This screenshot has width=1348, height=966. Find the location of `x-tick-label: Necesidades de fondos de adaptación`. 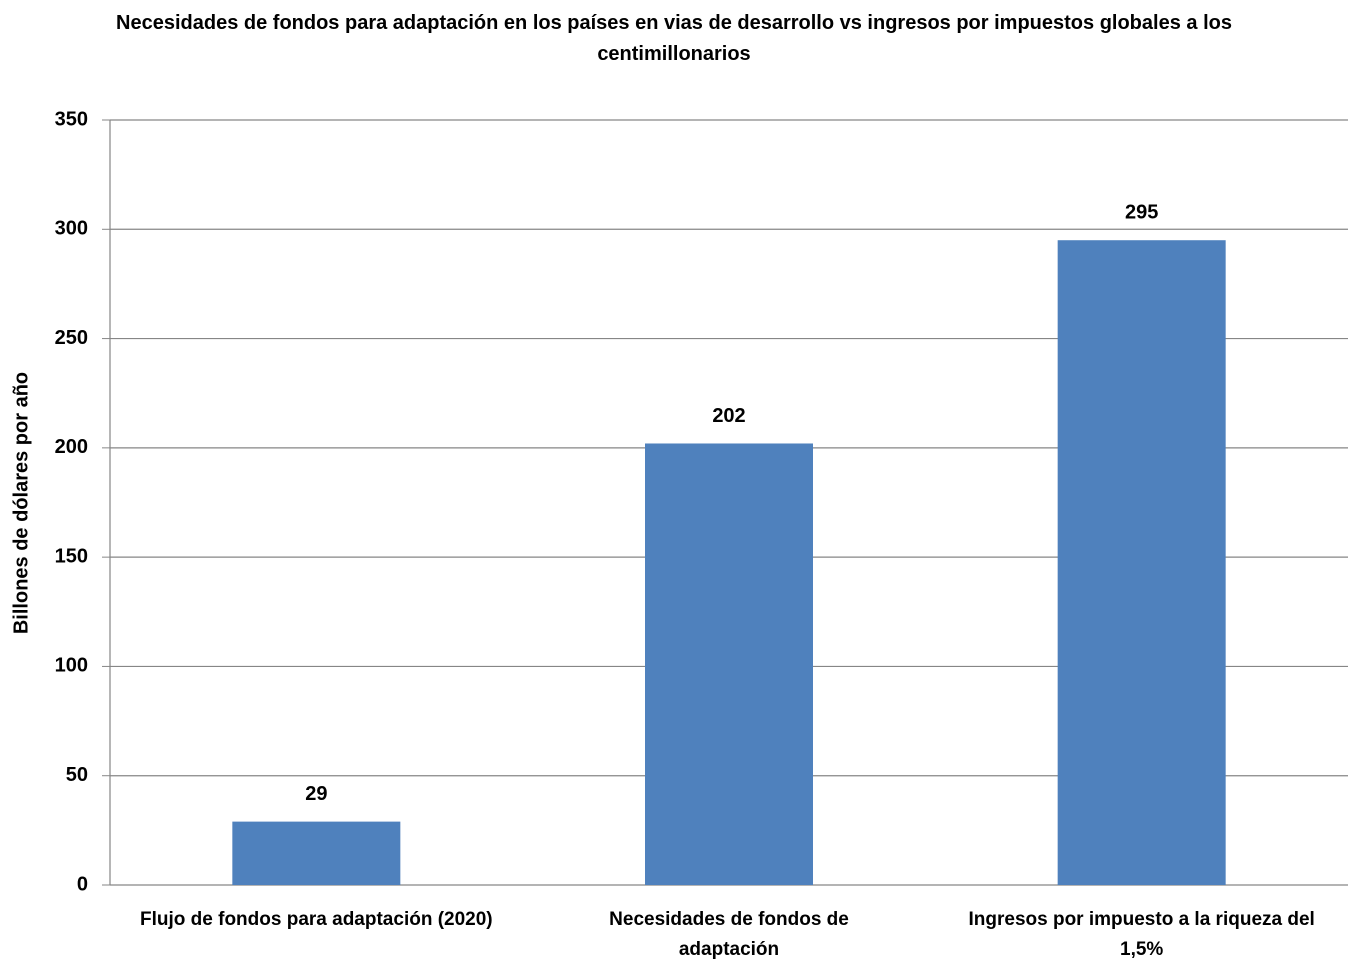

x-tick-label: Necesidades de fondos de adaptación is located at coordinates (729, 934).